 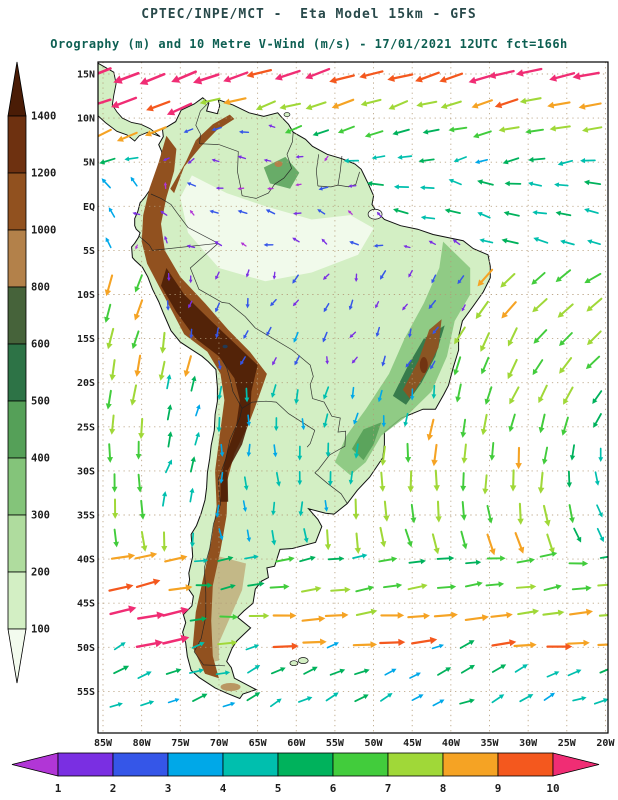 I want to click on lat-label: 50S, so click(x=86, y=648).